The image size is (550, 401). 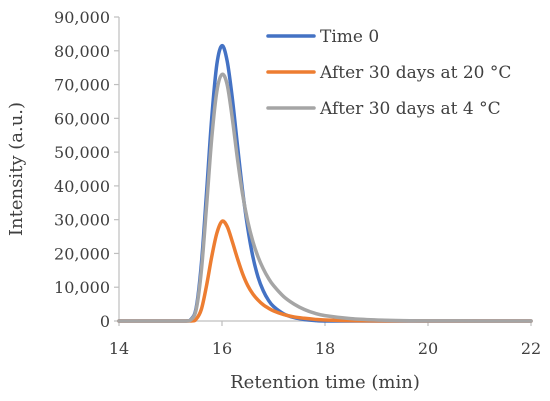 What do you see at coordinates (82, 220) in the screenshot?
I see `y-tick-label: 30,000` at bounding box center [82, 220].